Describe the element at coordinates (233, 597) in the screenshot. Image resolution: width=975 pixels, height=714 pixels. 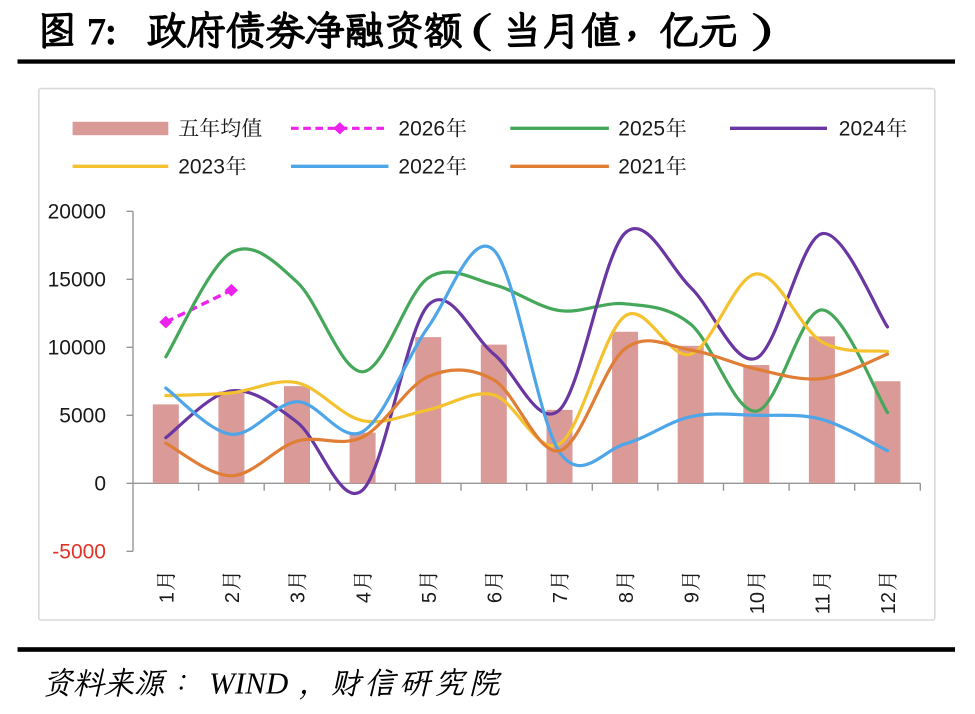
I see `svg-text: 2` at that location.